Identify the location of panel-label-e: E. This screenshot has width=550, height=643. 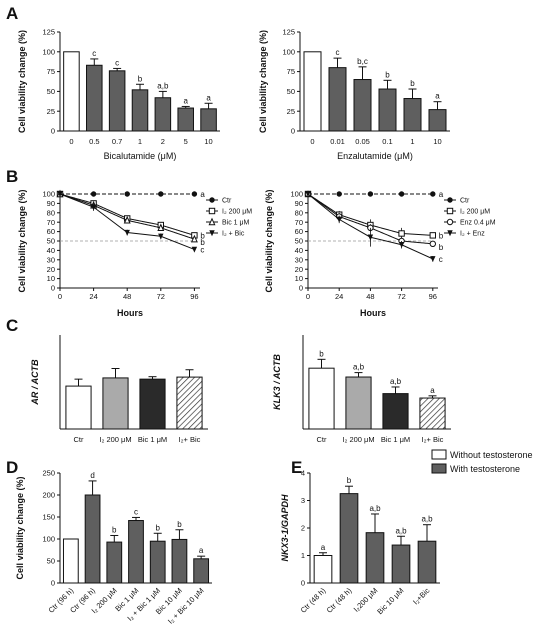
(296, 467).